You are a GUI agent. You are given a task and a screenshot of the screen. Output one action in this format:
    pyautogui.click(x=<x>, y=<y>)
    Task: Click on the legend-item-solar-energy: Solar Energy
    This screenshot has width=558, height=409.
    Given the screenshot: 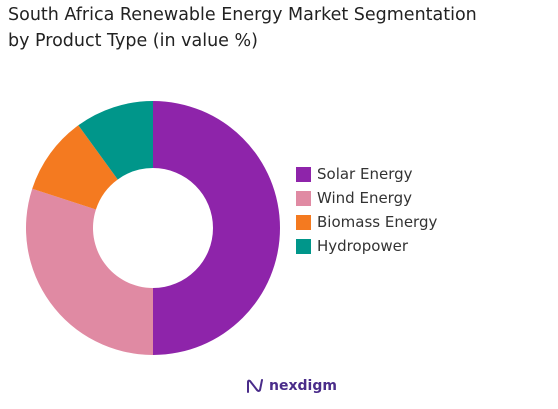 What is the action you would take?
    pyautogui.click(x=366, y=174)
    